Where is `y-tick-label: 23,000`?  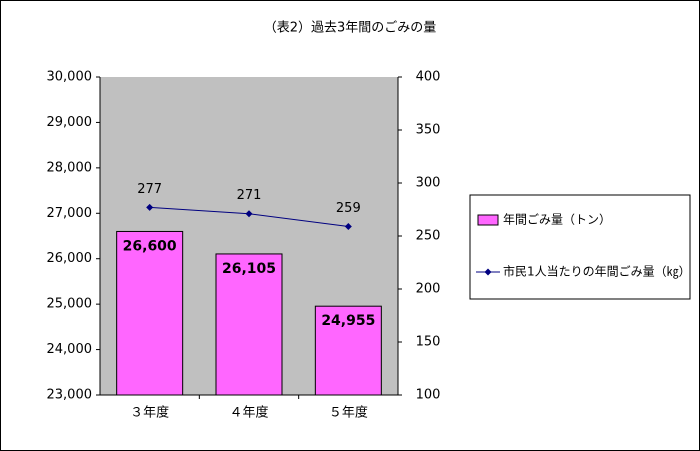 y-tick-label: 23,000 is located at coordinates (70, 395).